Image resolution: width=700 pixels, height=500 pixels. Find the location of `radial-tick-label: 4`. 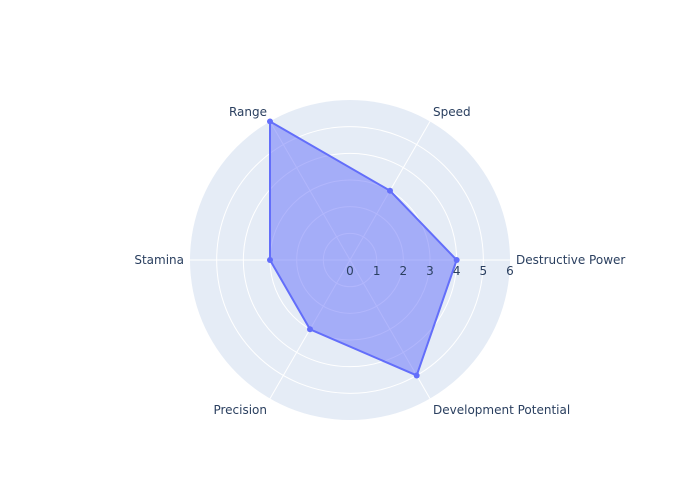

radial-tick-label: 4 is located at coordinates (457, 271).